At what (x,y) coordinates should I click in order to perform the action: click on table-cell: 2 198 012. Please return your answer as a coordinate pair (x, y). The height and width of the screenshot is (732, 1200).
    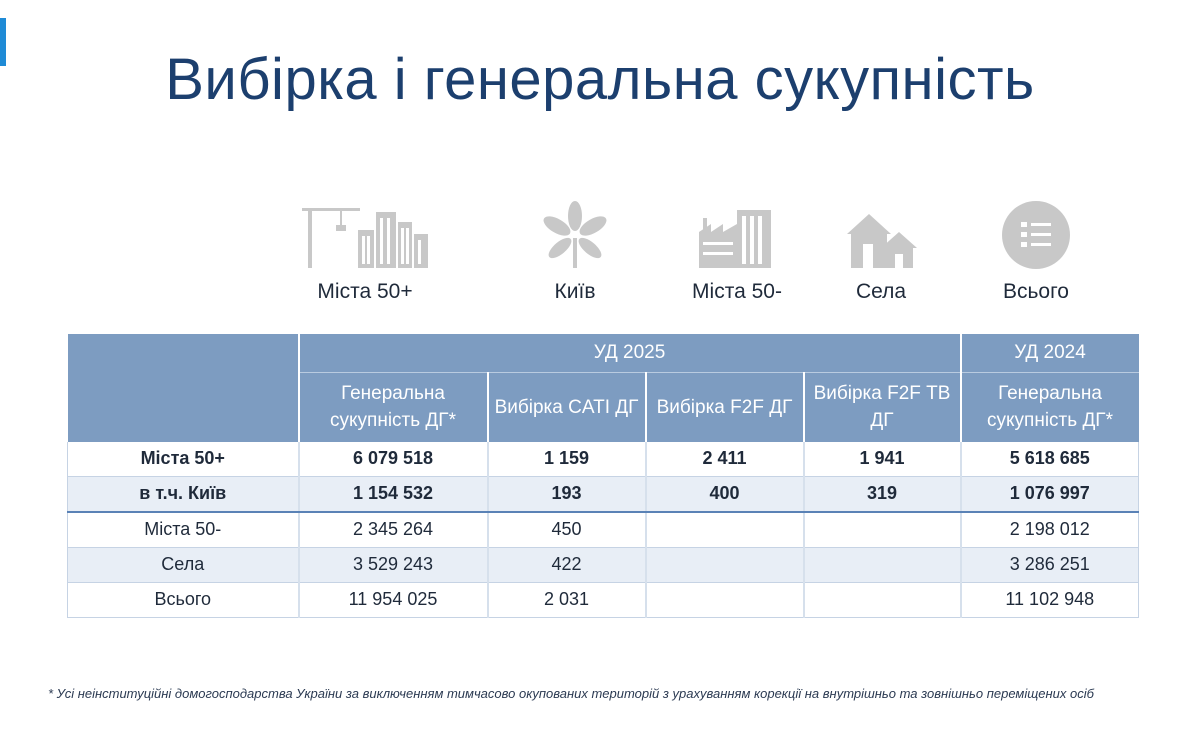
    Looking at the image, I should click on (1049, 529).